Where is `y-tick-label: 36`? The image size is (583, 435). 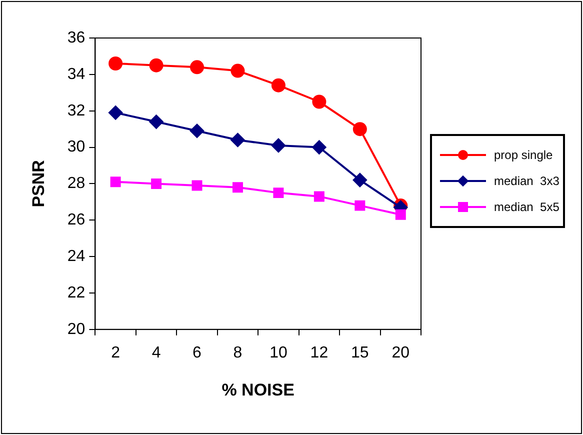 y-tick-label: 36 is located at coordinates (76, 37).